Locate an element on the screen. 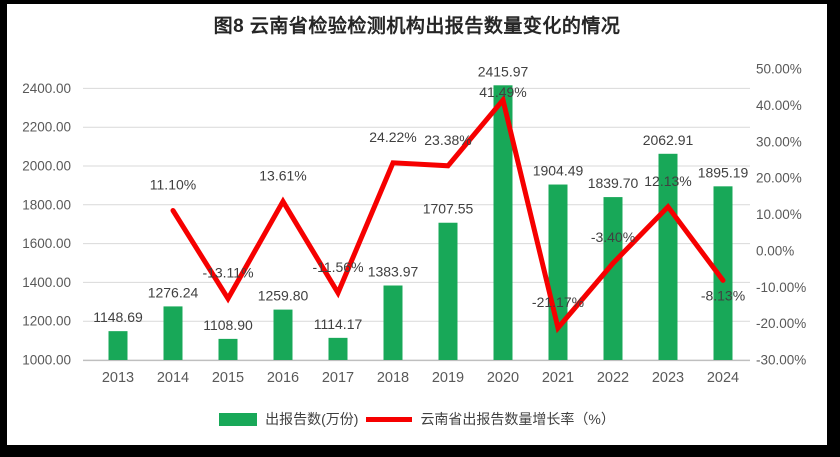 The width and height of the screenshot is (840, 457). line-label: -8.13% is located at coordinates (723, 295).